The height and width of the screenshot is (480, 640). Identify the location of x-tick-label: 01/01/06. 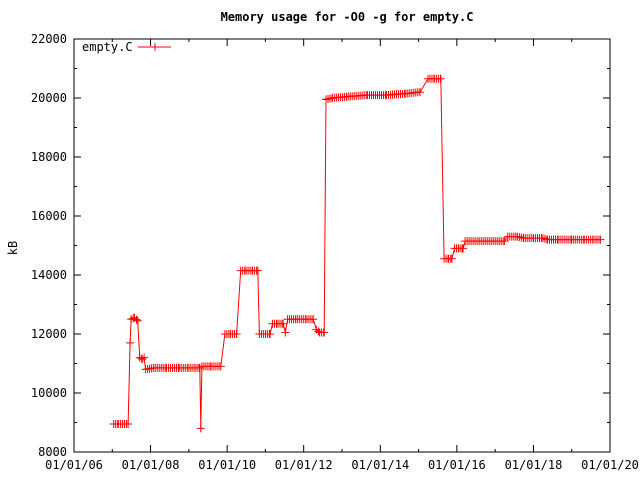
(74, 465).